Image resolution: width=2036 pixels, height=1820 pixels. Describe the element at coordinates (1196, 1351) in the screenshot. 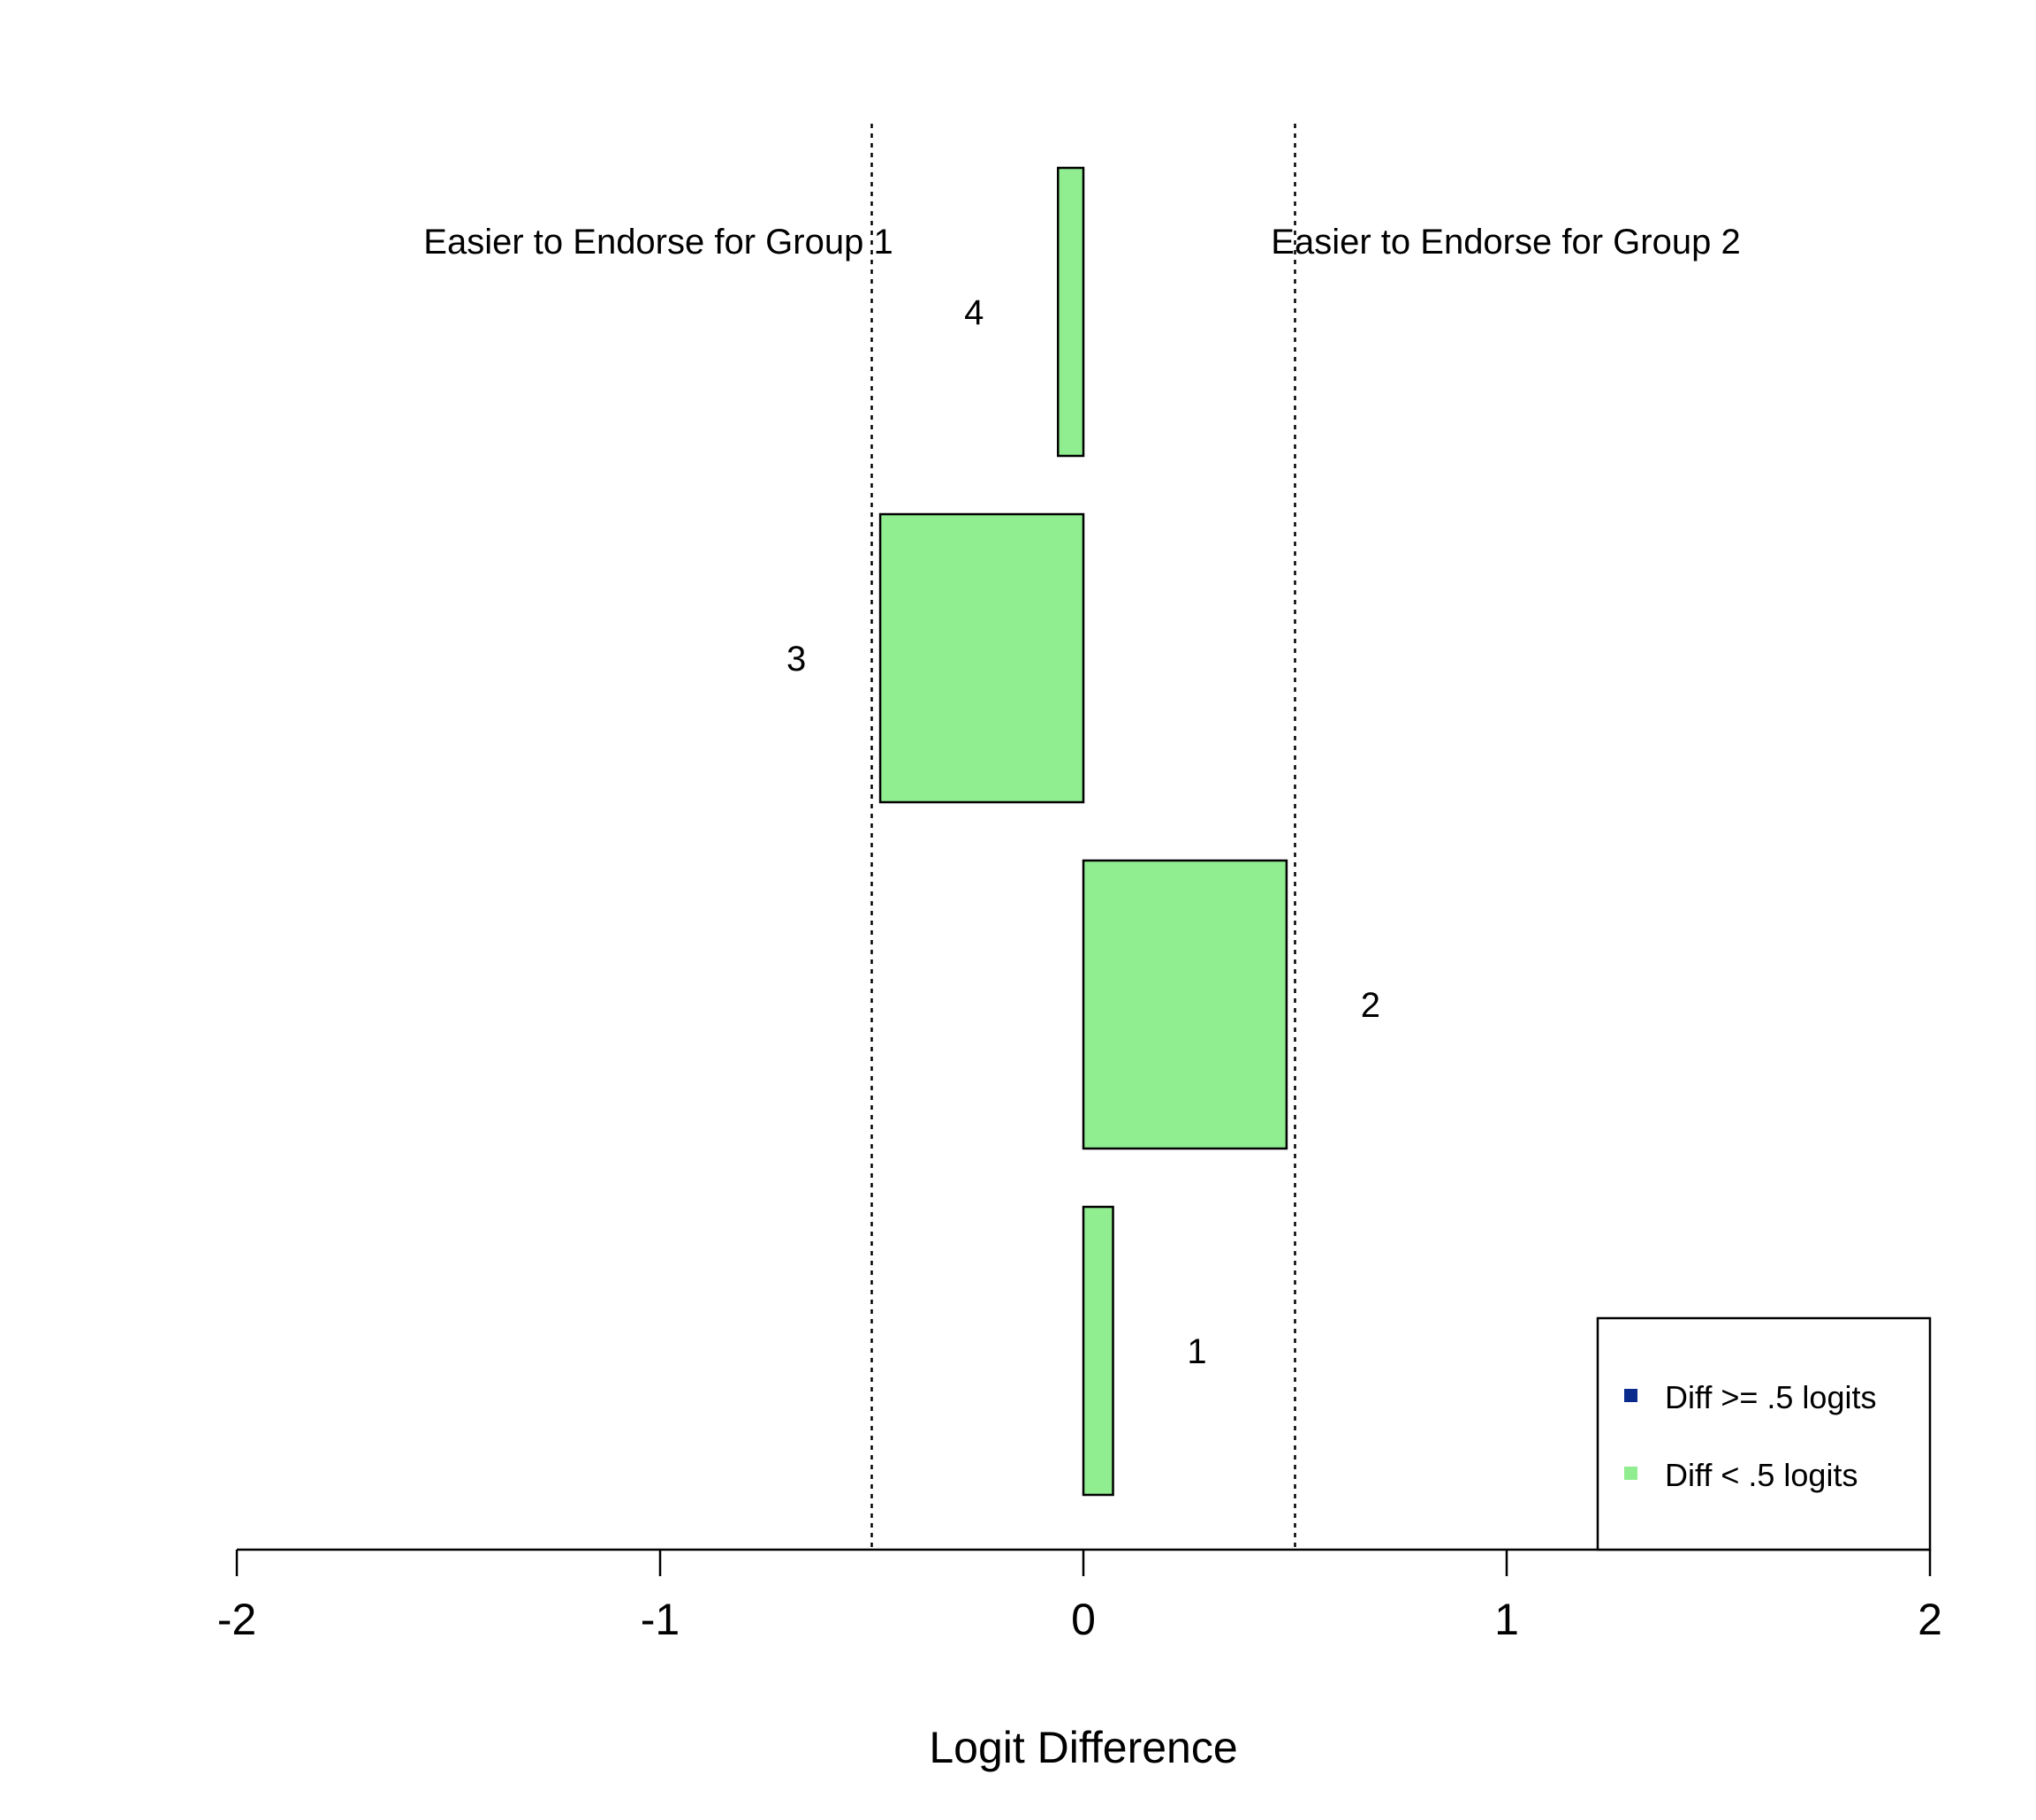

I see `item-label-1: 1` at that location.